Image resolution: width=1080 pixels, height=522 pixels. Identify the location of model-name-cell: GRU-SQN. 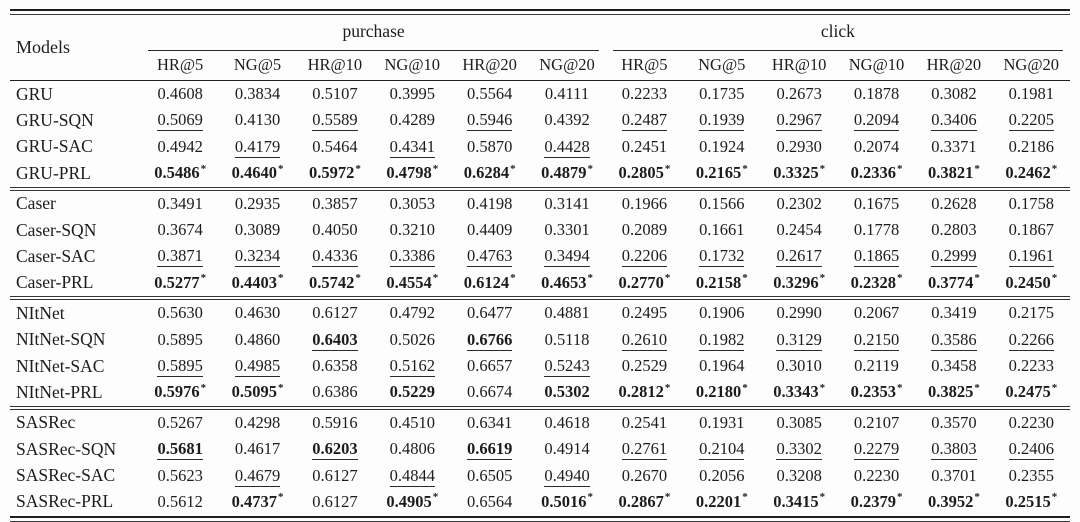
(55, 119).